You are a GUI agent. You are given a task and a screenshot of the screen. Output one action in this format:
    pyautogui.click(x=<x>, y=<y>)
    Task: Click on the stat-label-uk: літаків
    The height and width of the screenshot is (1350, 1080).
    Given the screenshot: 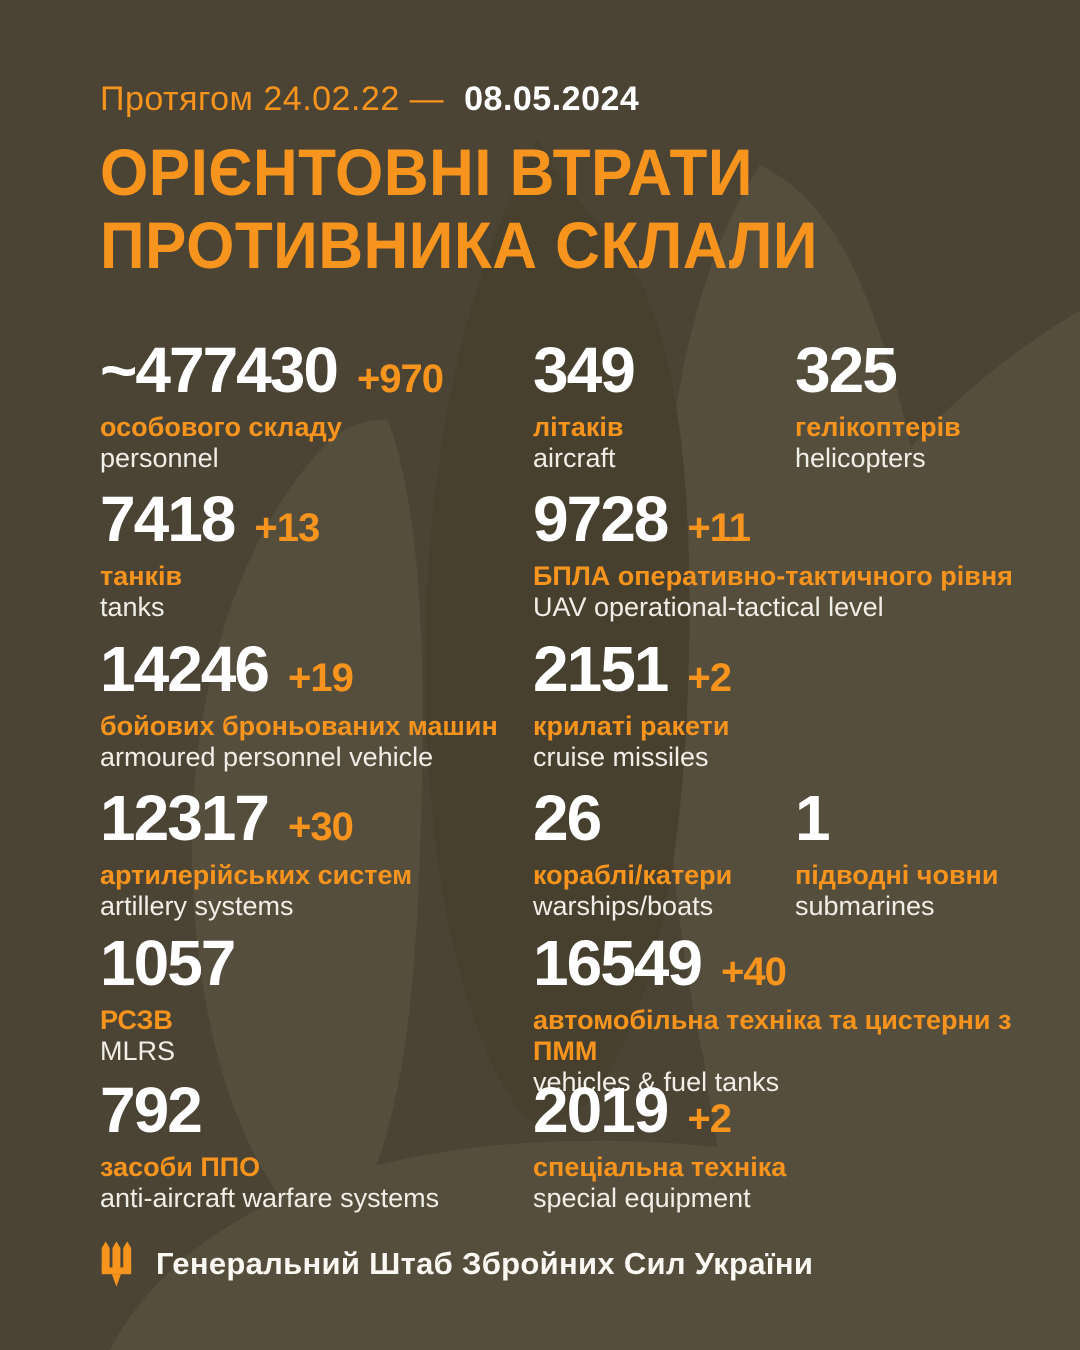 What is the action you would take?
    pyautogui.click(x=578, y=427)
    